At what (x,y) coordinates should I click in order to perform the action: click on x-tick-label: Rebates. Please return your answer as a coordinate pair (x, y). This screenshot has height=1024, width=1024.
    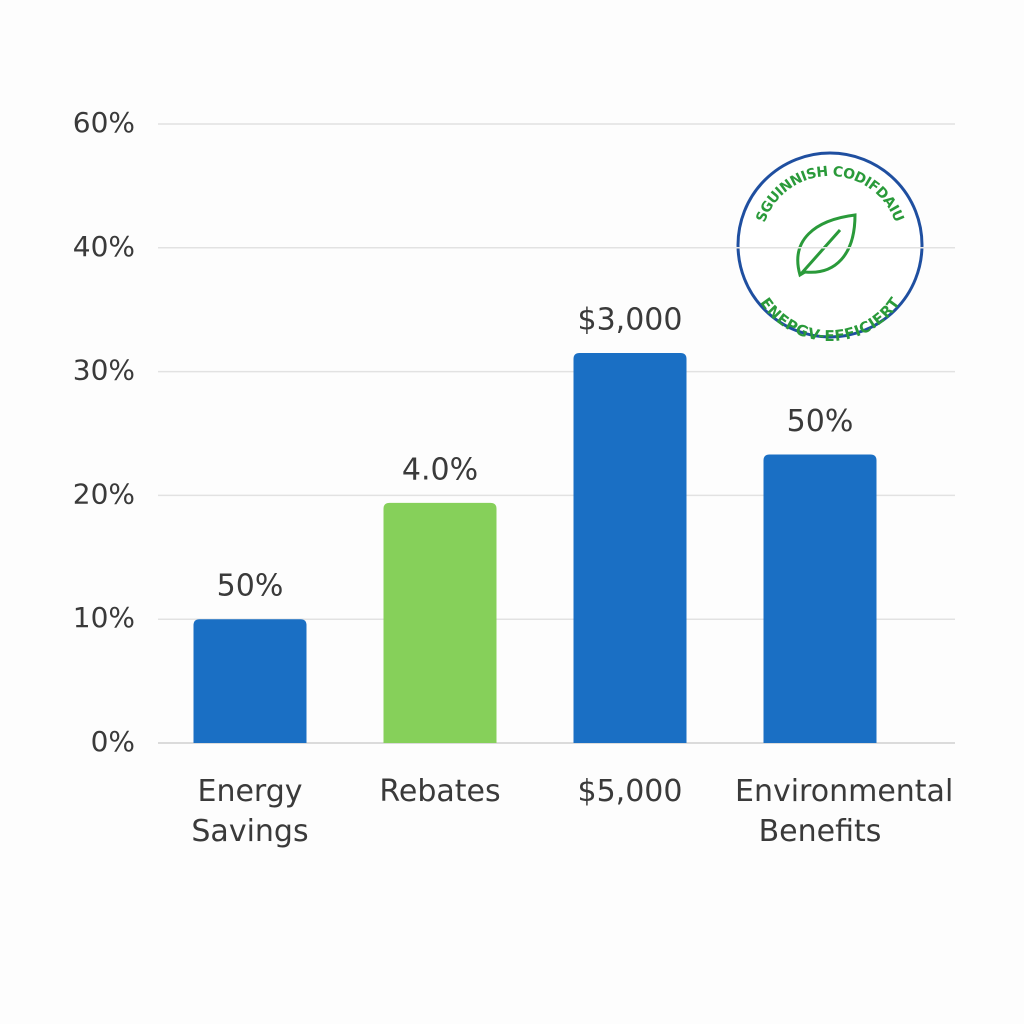
    Looking at the image, I should click on (440, 791).